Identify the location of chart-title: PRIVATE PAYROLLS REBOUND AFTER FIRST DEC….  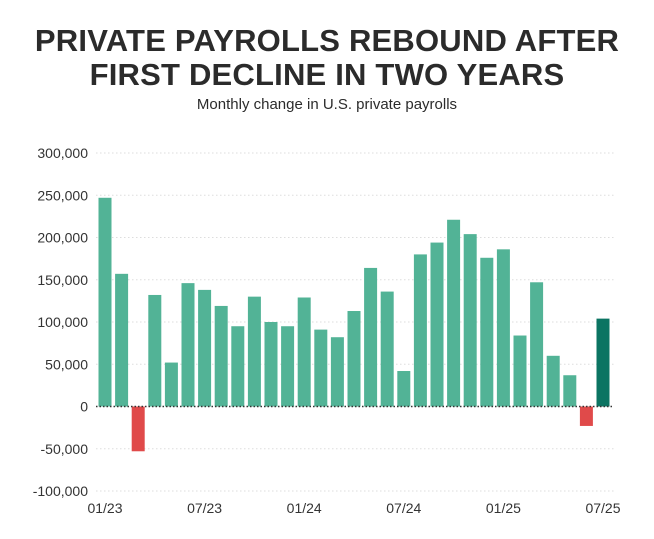
(327, 58).